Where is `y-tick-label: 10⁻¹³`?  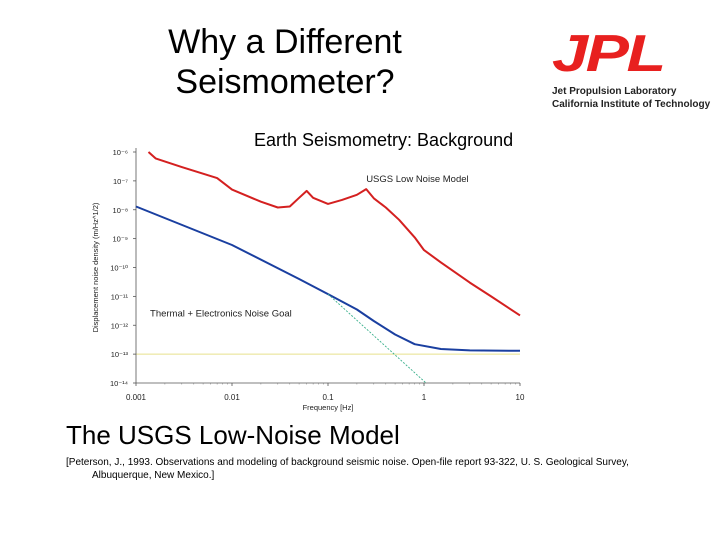 y-tick-label: 10⁻¹³ is located at coordinates (120, 354).